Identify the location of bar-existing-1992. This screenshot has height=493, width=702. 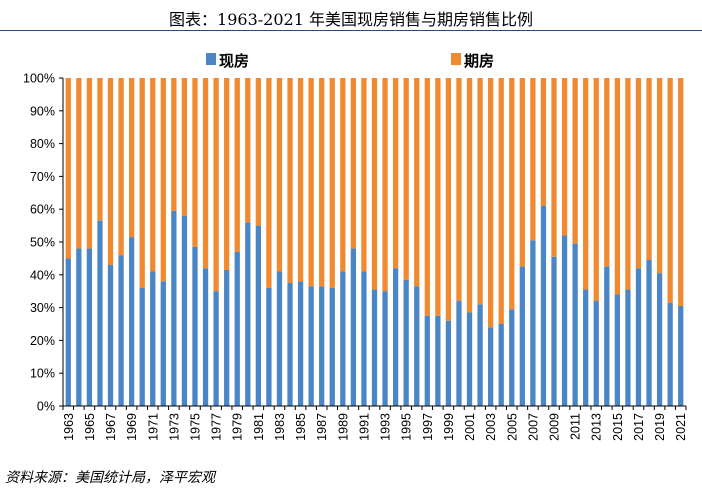
(374, 347).